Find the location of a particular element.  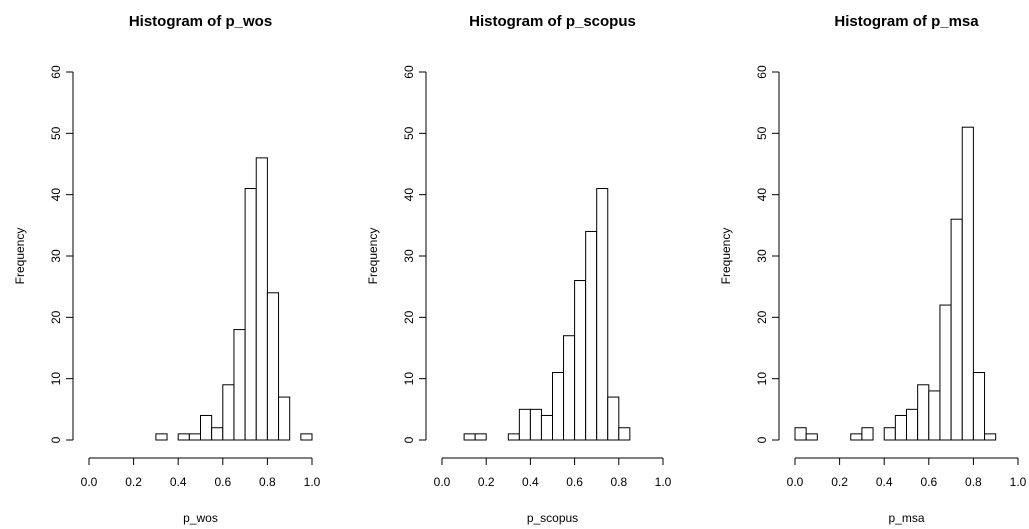

x-axis-label: p_msa is located at coordinates (906, 518).